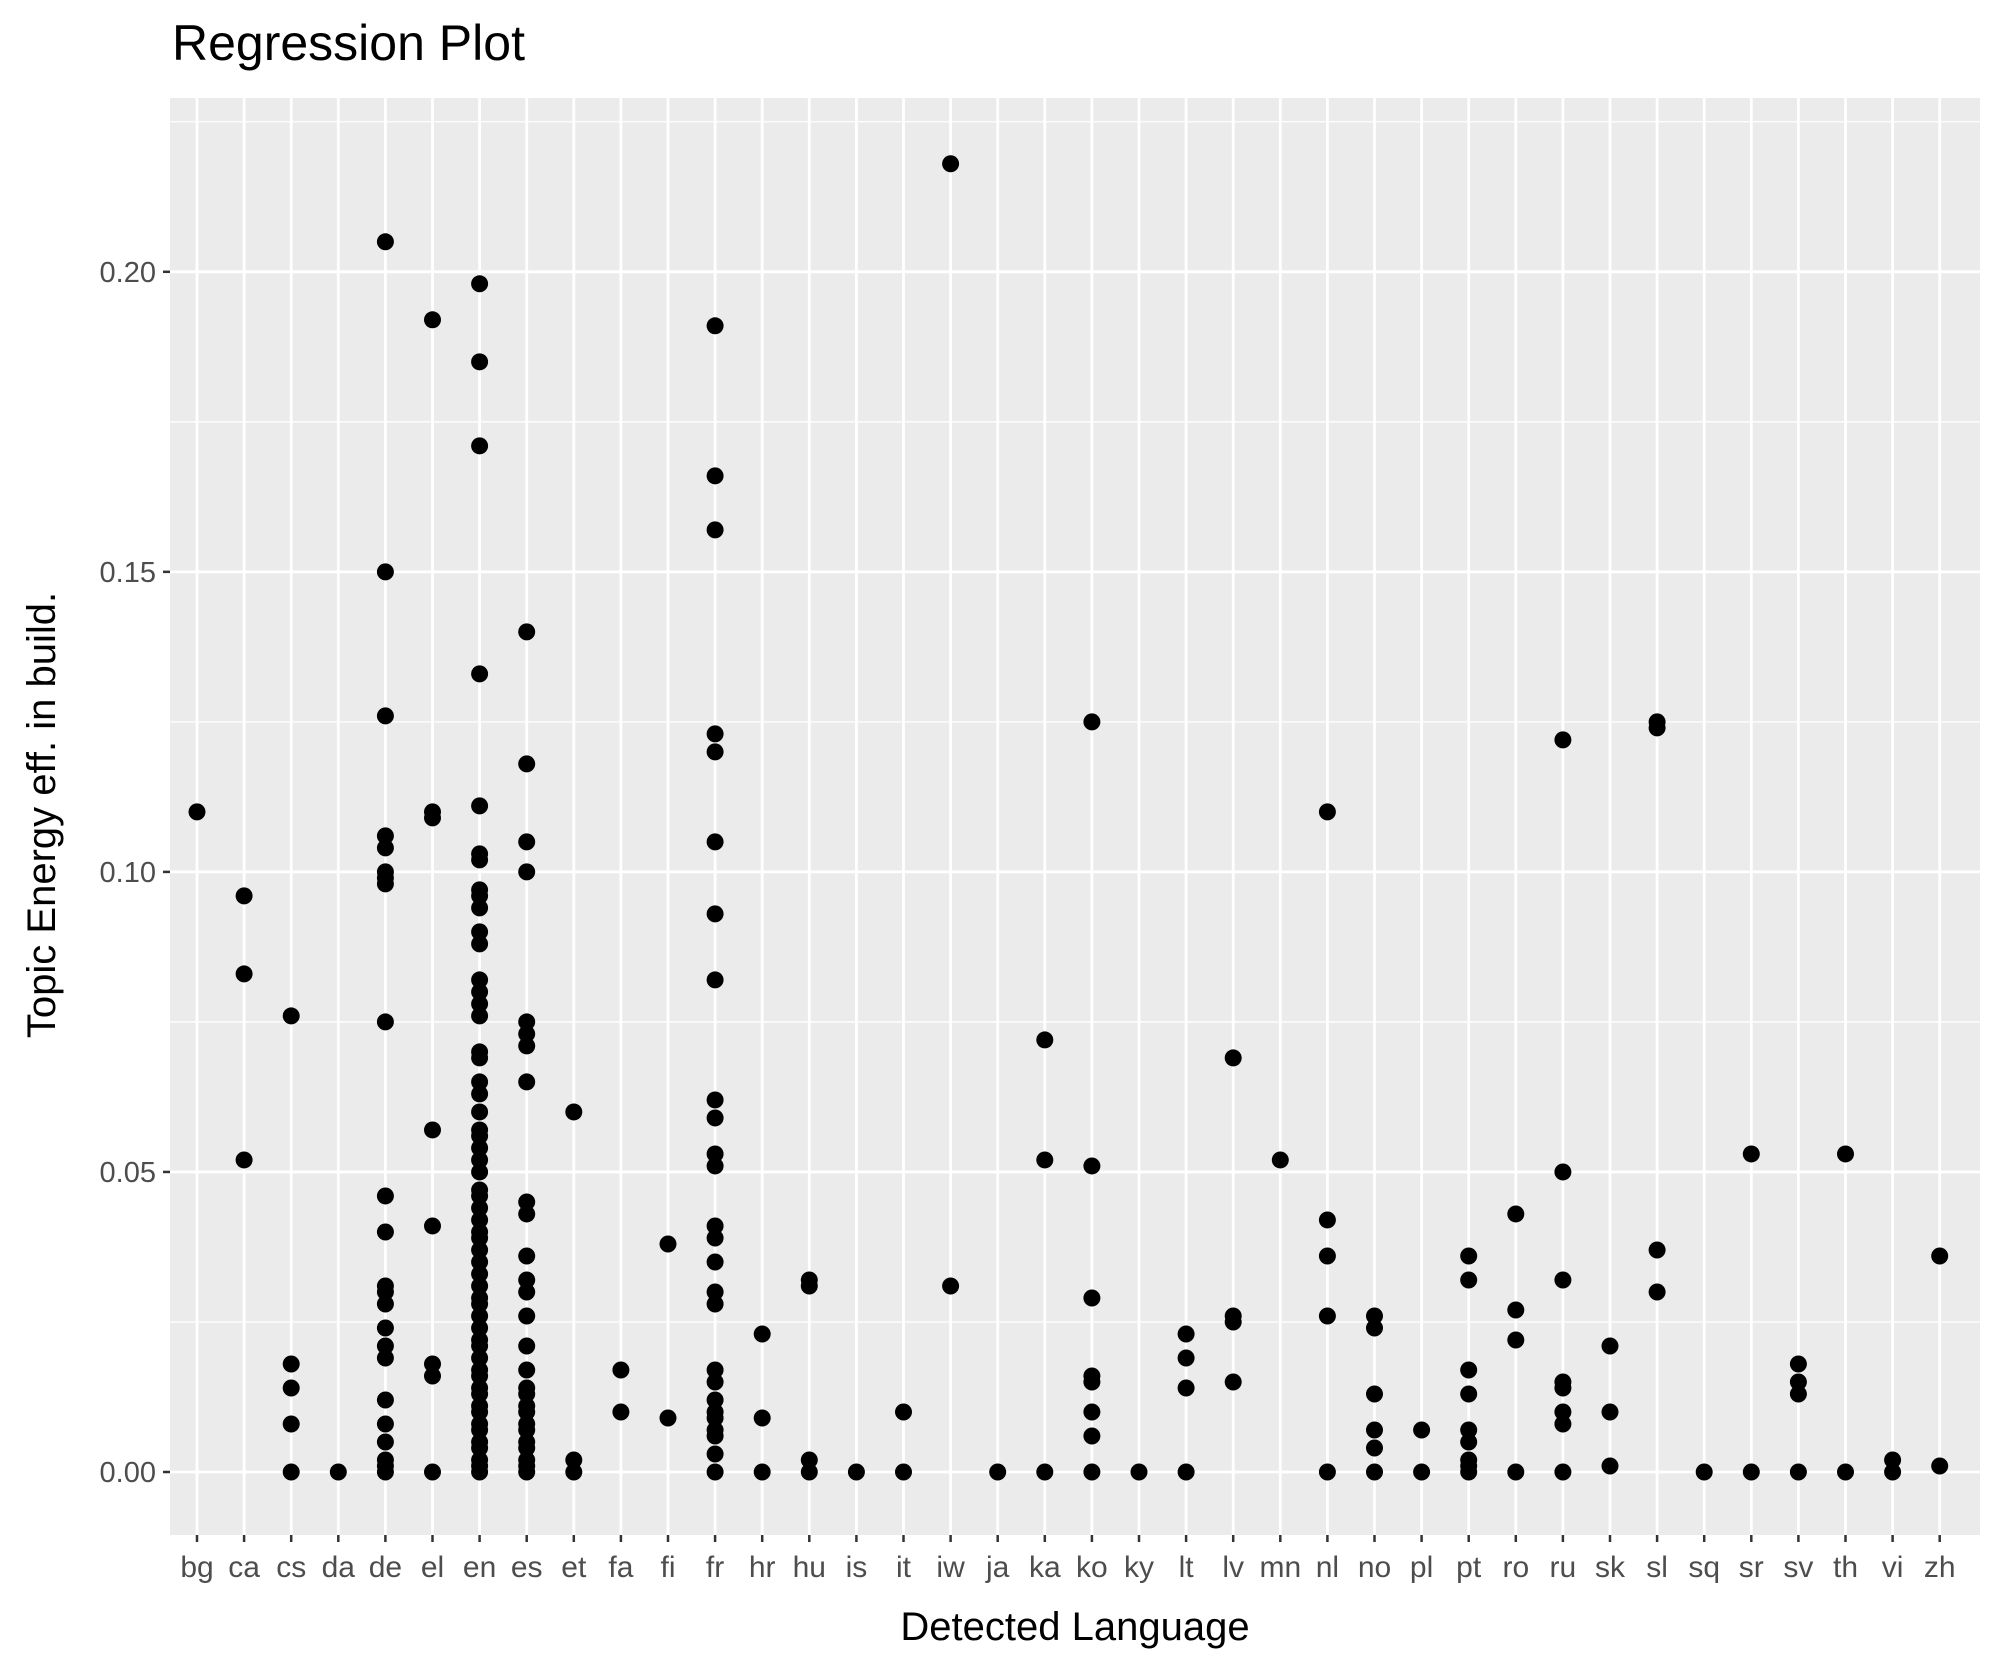  What do you see at coordinates (339, 1567) in the screenshot?
I see `x-tick-label: da` at bounding box center [339, 1567].